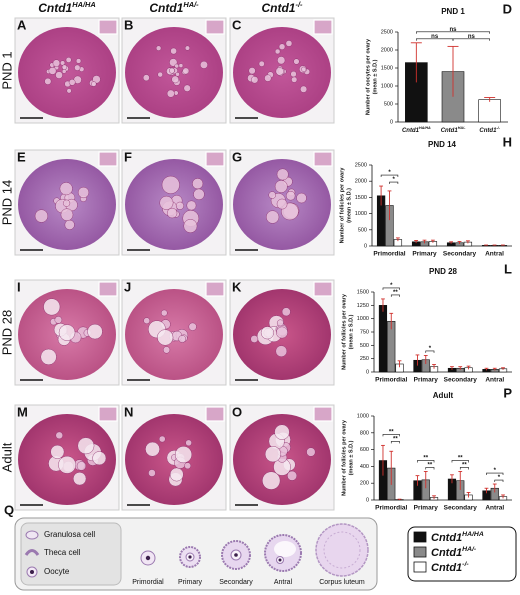 The width and height of the screenshot is (520, 595). I want to click on stage-label: Primordial, so click(148, 582).